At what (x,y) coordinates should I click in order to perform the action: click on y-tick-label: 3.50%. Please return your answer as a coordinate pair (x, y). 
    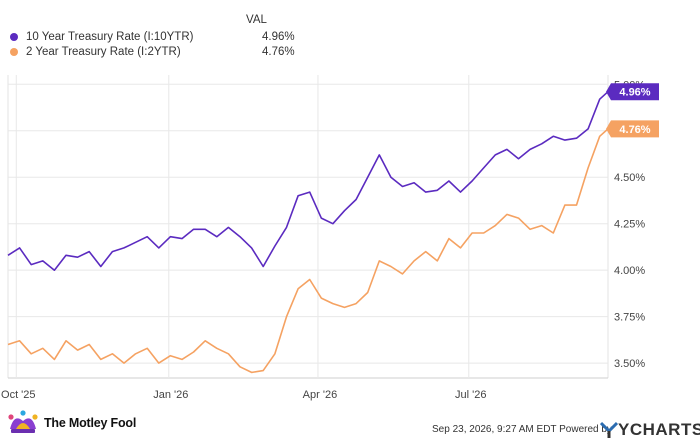
    Looking at the image, I should click on (629, 364).